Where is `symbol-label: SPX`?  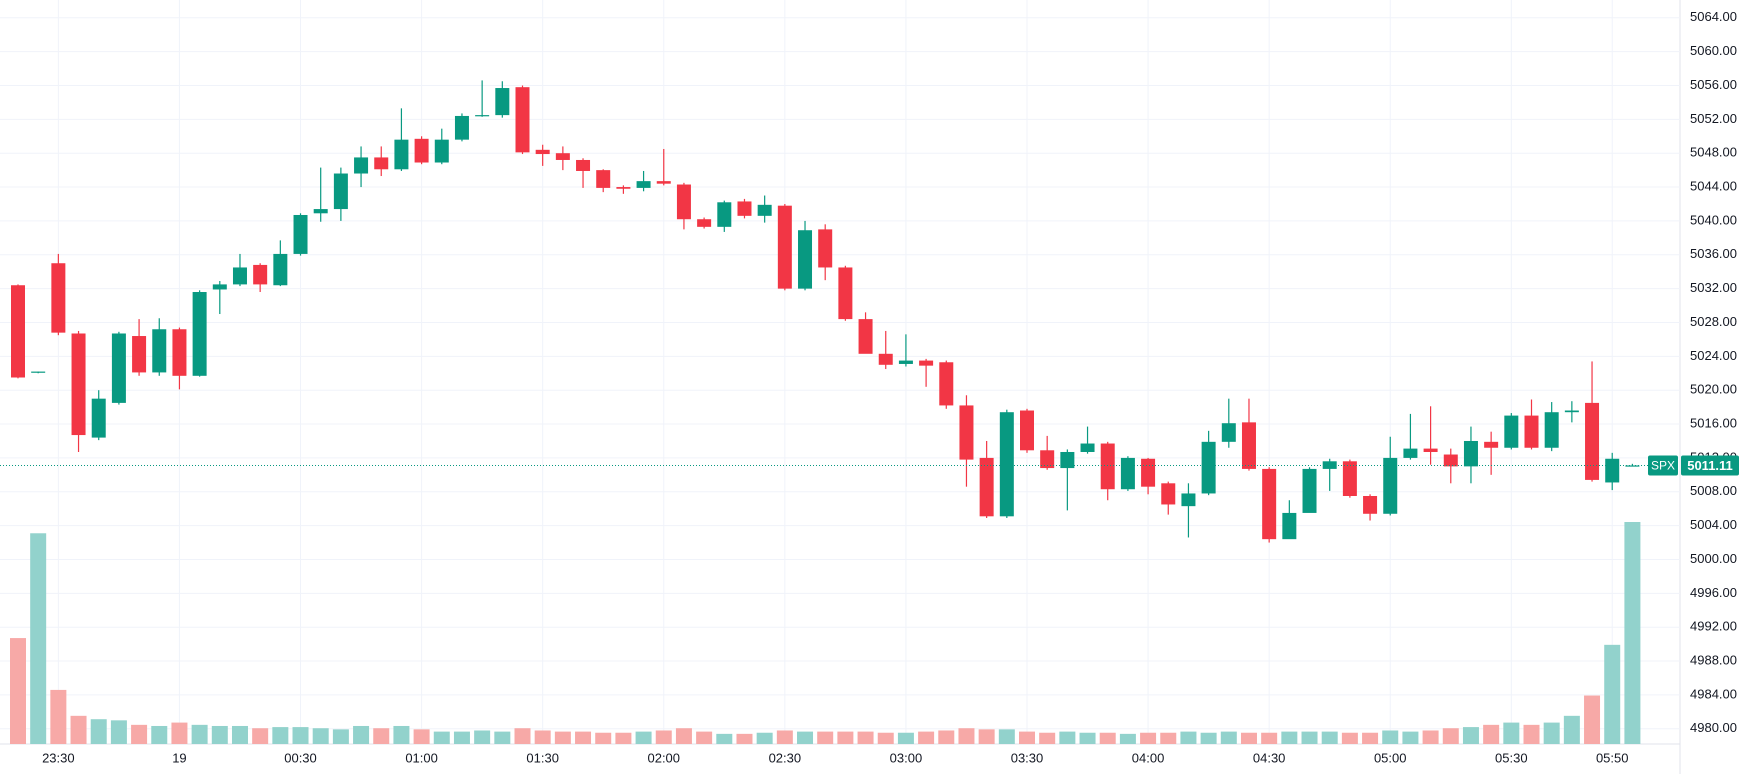 symbol-label: SPX is located at coordinates (1663, 466).